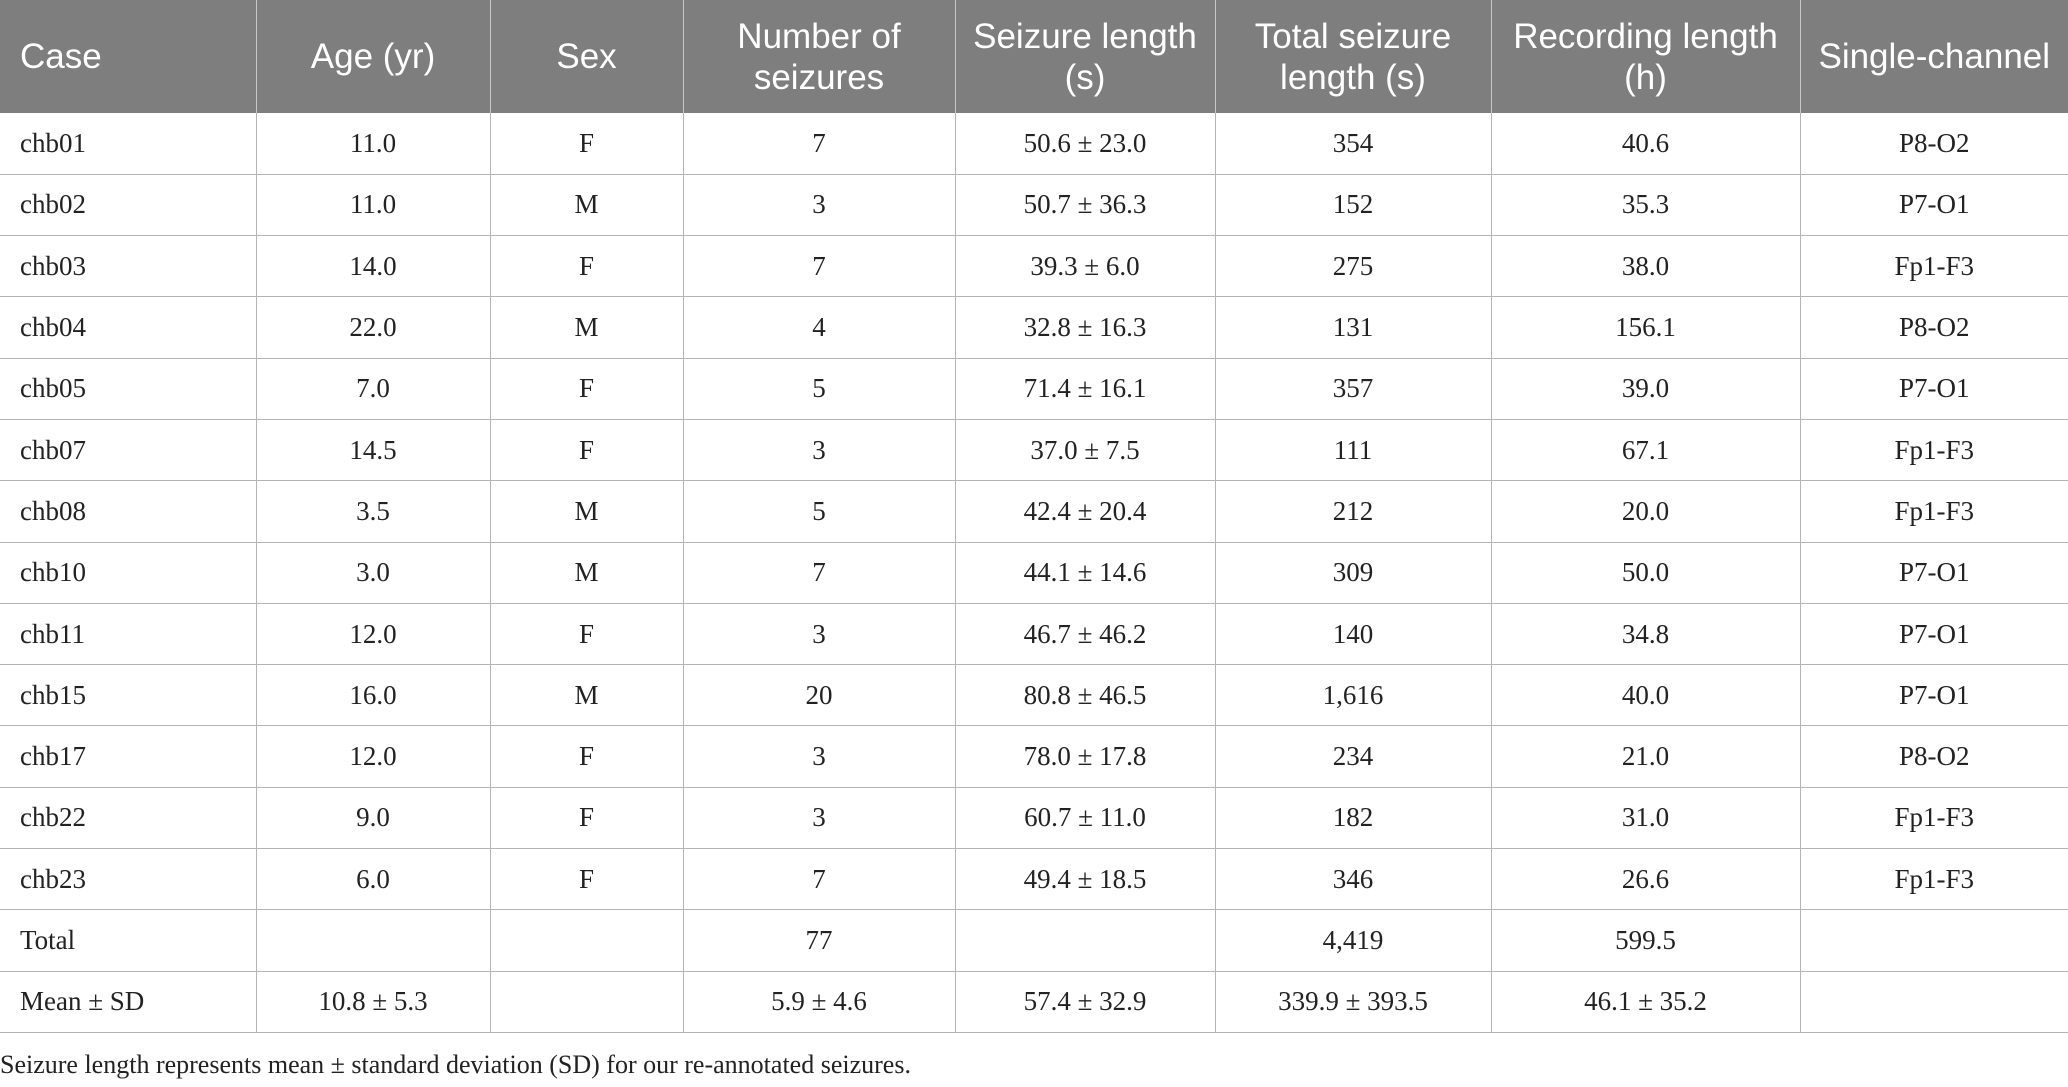  I want to click on header-case: Case, so click(128, 56).